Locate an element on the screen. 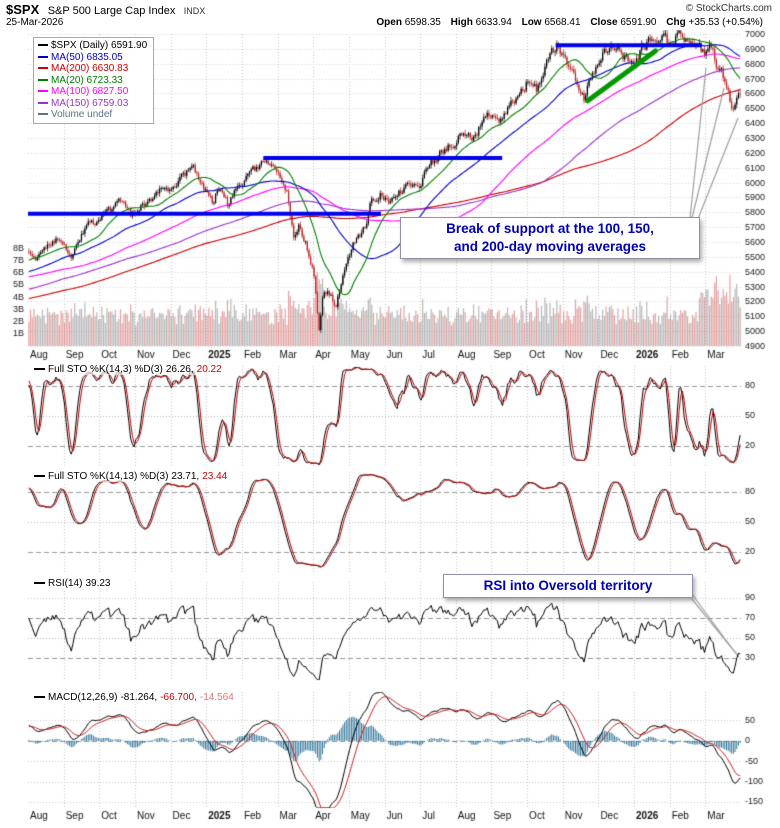 The image size is (780, 828). high-label: High is located at coordinates (461, 22).